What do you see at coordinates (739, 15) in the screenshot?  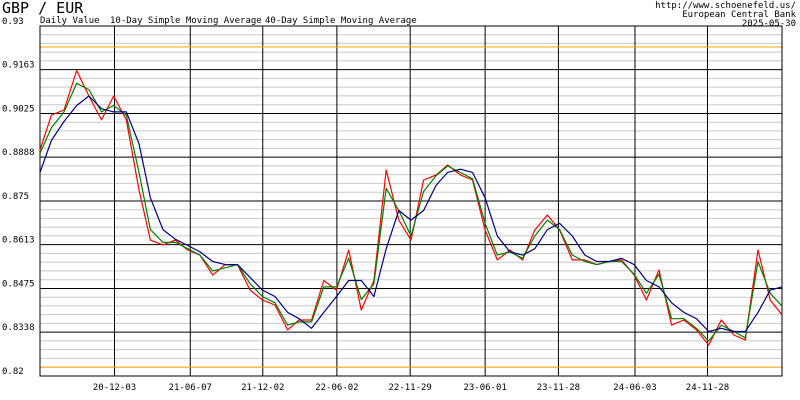 I see `source-name: European Central Bank` at bounding box center [739, 15].